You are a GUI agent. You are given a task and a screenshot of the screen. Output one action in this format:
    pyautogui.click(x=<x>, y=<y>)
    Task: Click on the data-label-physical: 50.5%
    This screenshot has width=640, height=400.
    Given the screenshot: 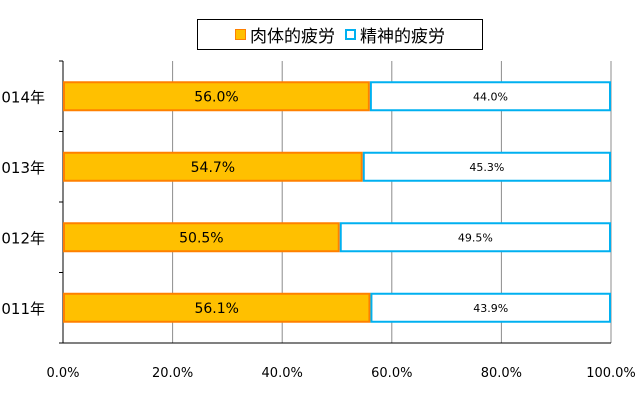 What is the action you would take?
    pyautogui.click(x=201, y=238)
    